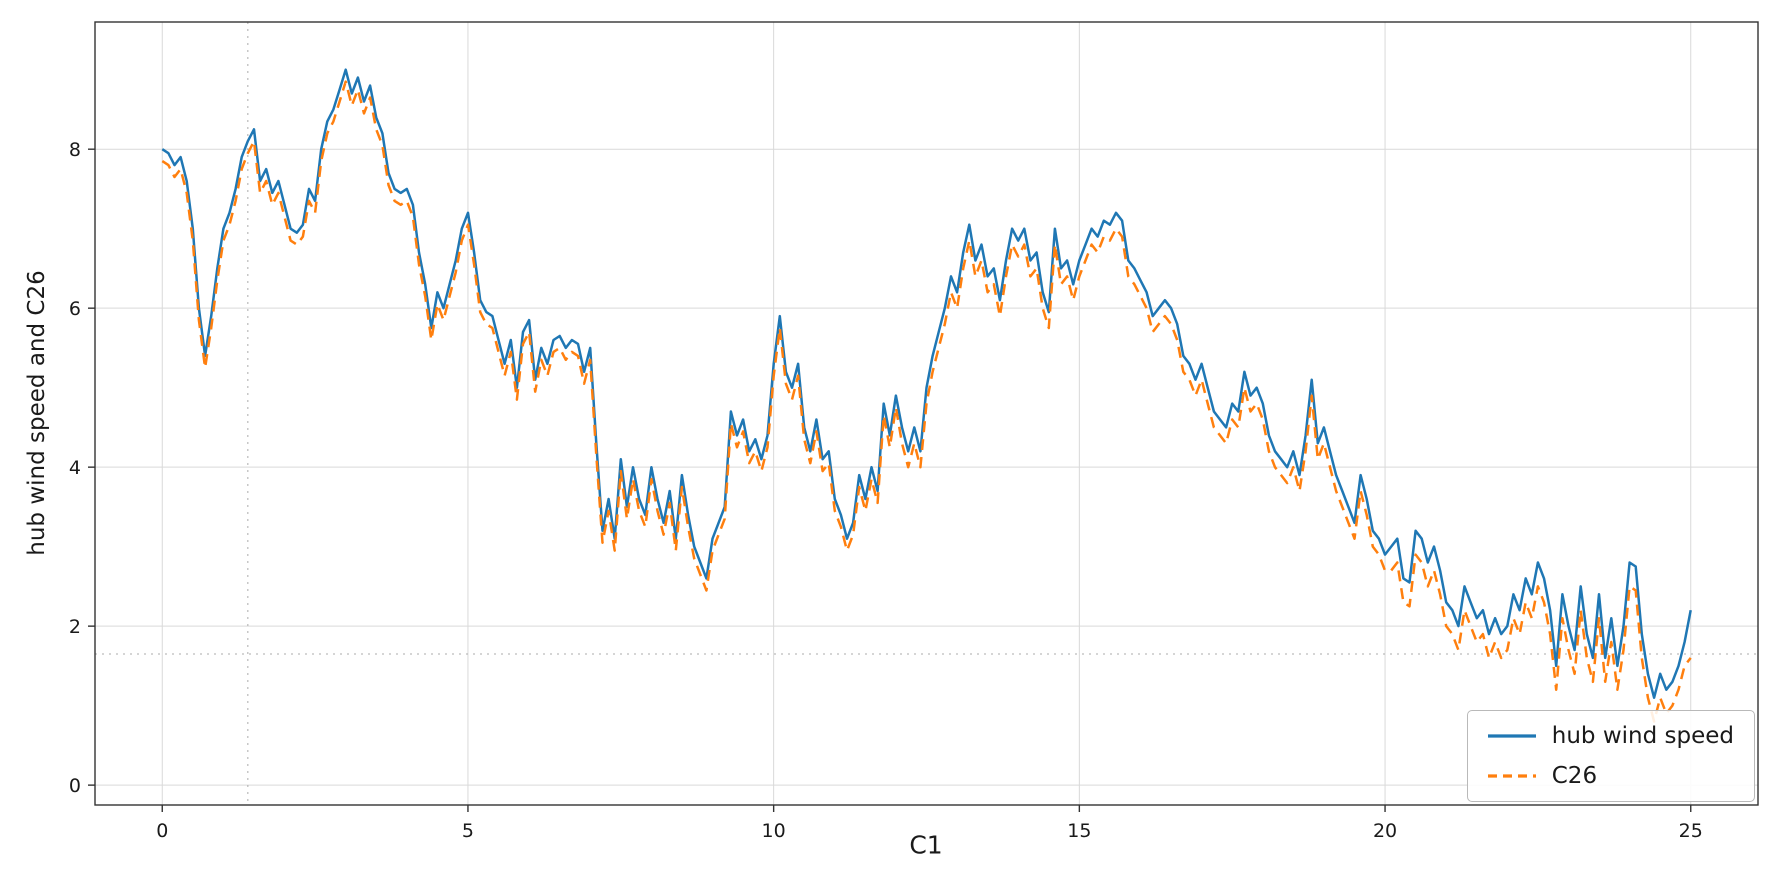 The image size is (1788, 878). I want to click on x-tick-label: 0, so click(162, 831).